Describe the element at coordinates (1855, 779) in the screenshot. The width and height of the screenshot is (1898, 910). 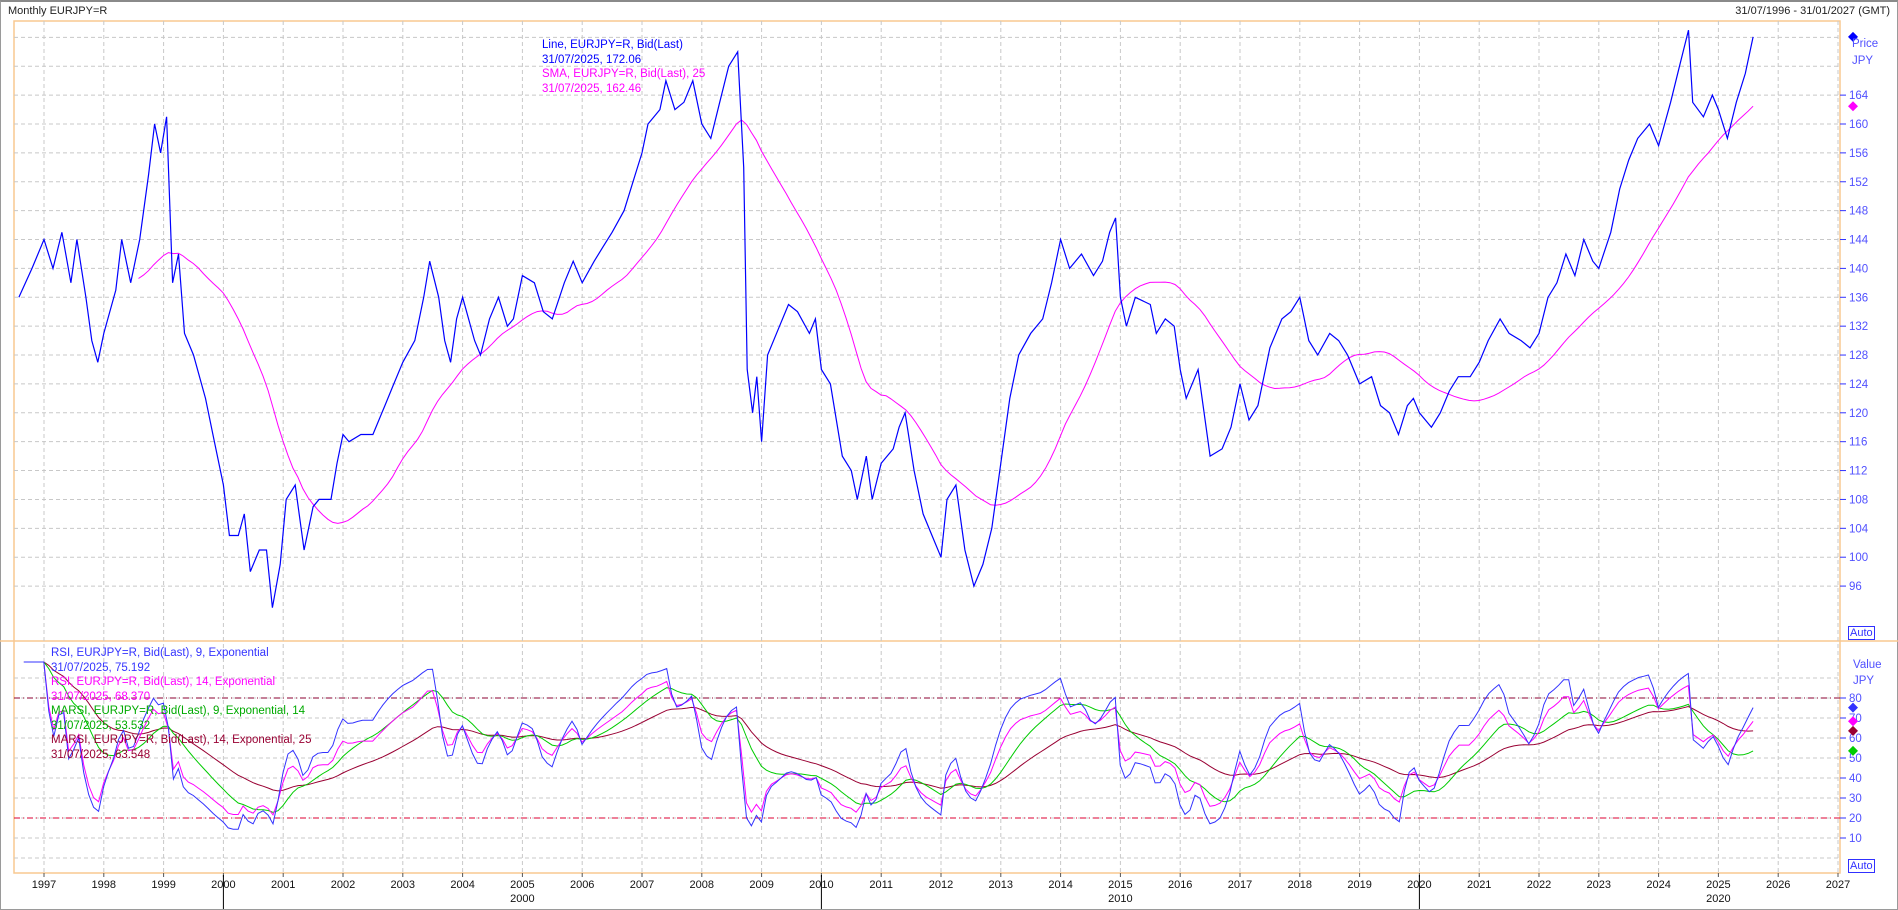
I see `rsi-axis-label: 40` at that location.